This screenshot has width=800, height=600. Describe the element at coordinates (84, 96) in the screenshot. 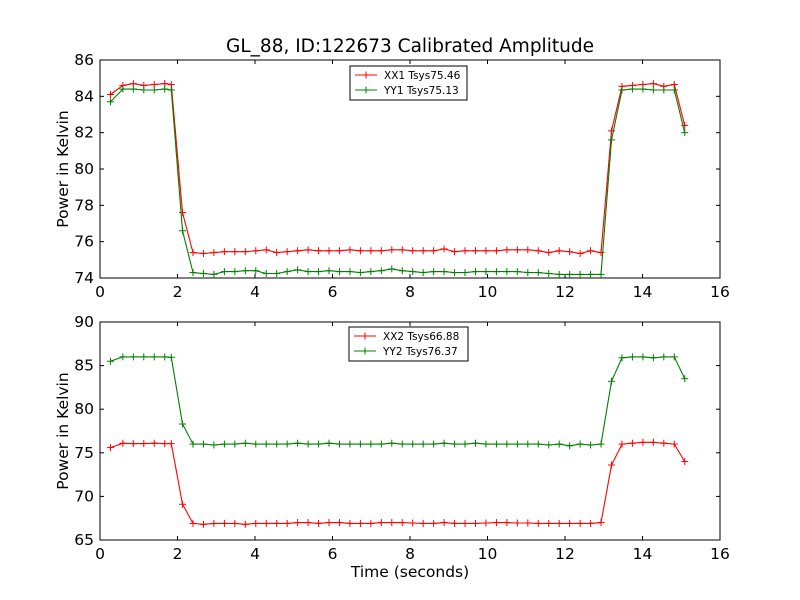

I see `y-tick-label: 84` at that location.